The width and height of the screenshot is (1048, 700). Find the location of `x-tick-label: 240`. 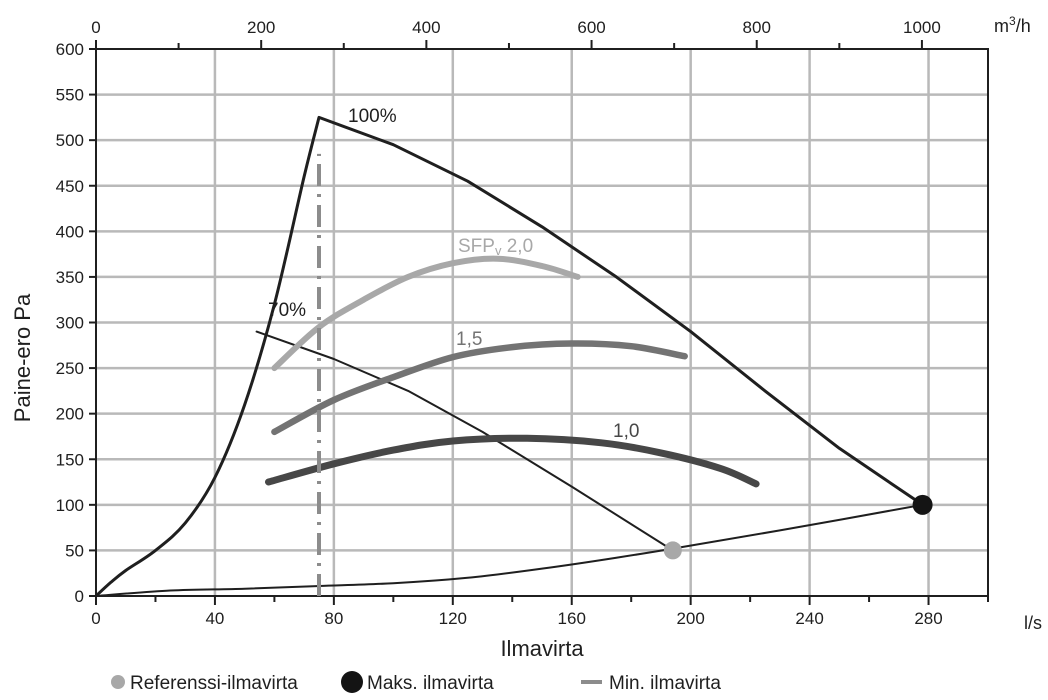

x-tick-label: 240 is located at coordinates (809, 618).